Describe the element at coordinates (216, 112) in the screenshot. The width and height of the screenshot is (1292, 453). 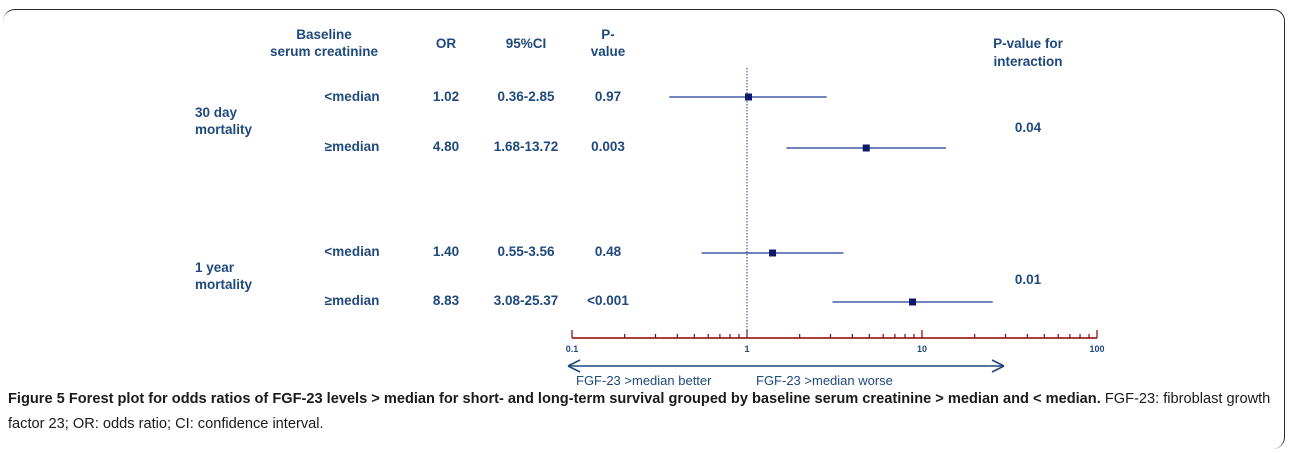
I see `group-label-30day-line1: 30 day` at that location.